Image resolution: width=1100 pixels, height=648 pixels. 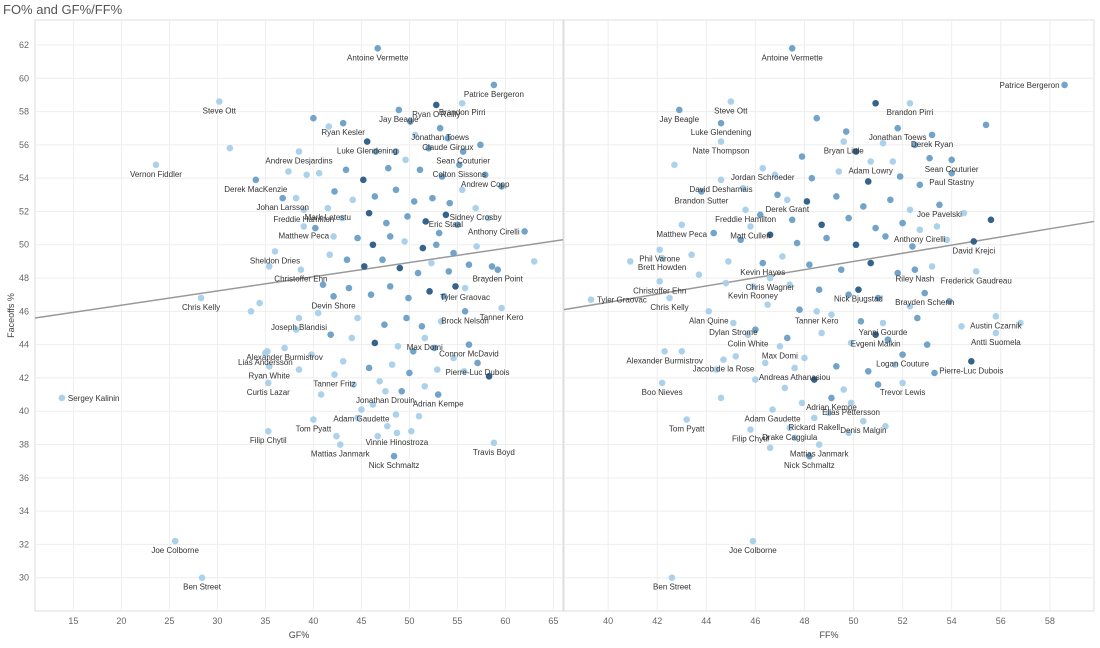 What do you see at coordinates (476, 217) in the screenshot?
I see `point-label: Sidney Crosby` at bounding box center [476, 217].